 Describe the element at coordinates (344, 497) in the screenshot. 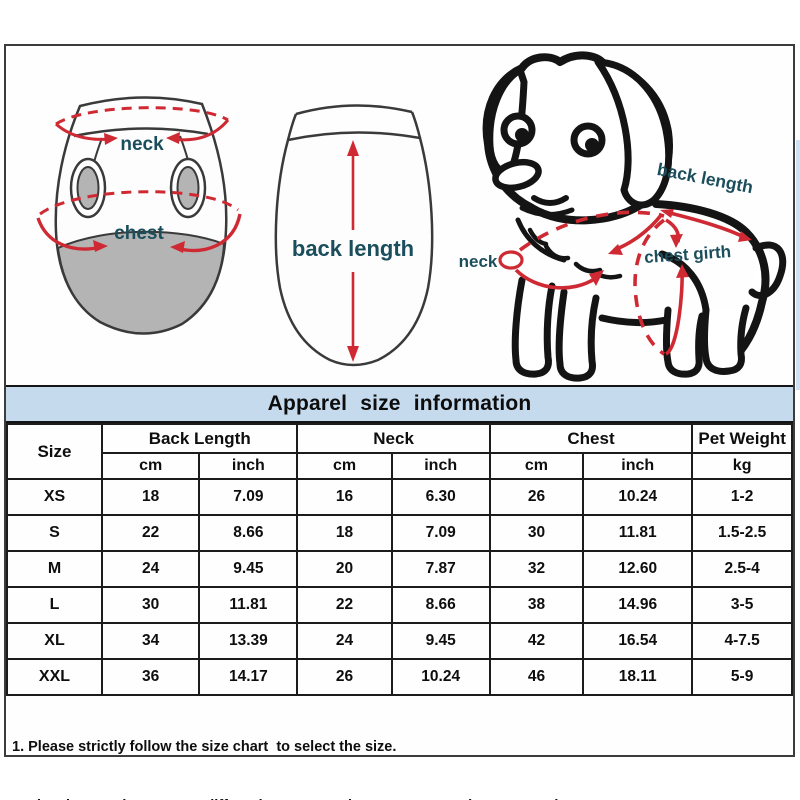

I see `value-cell: 16` at that location.